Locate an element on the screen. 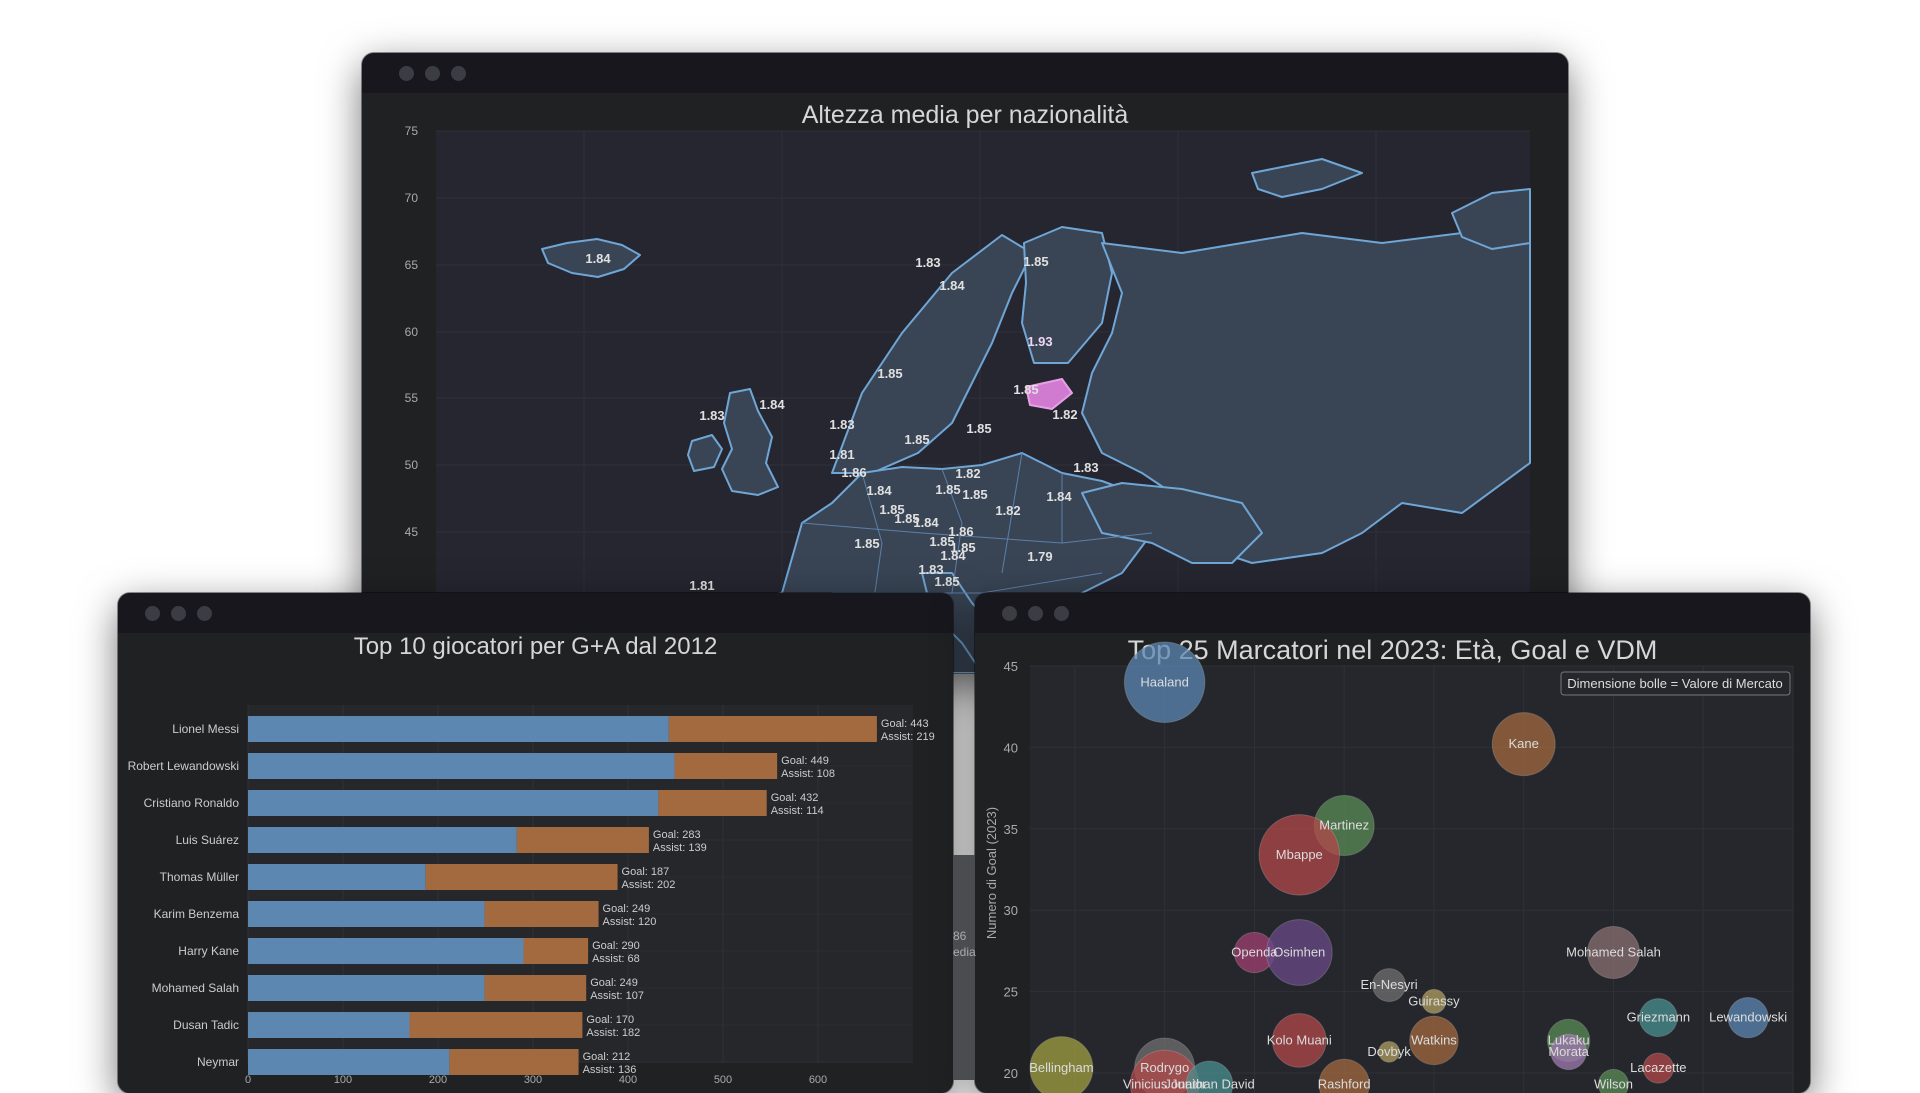 This screenshot has height=1093, width=1920. britain-shape is located at coordinates (750, 442).